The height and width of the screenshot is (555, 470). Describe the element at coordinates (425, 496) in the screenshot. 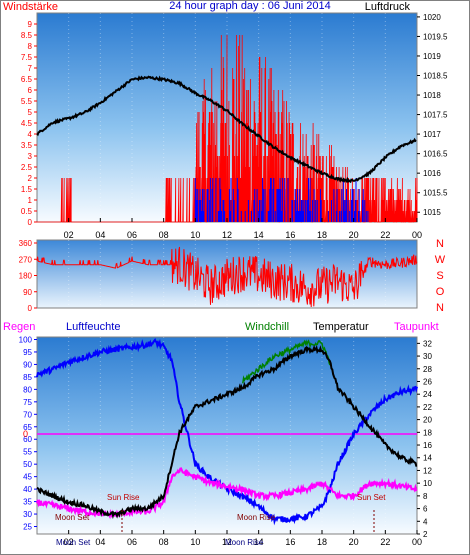

I see `temperature-tick-label: 8` at that location.